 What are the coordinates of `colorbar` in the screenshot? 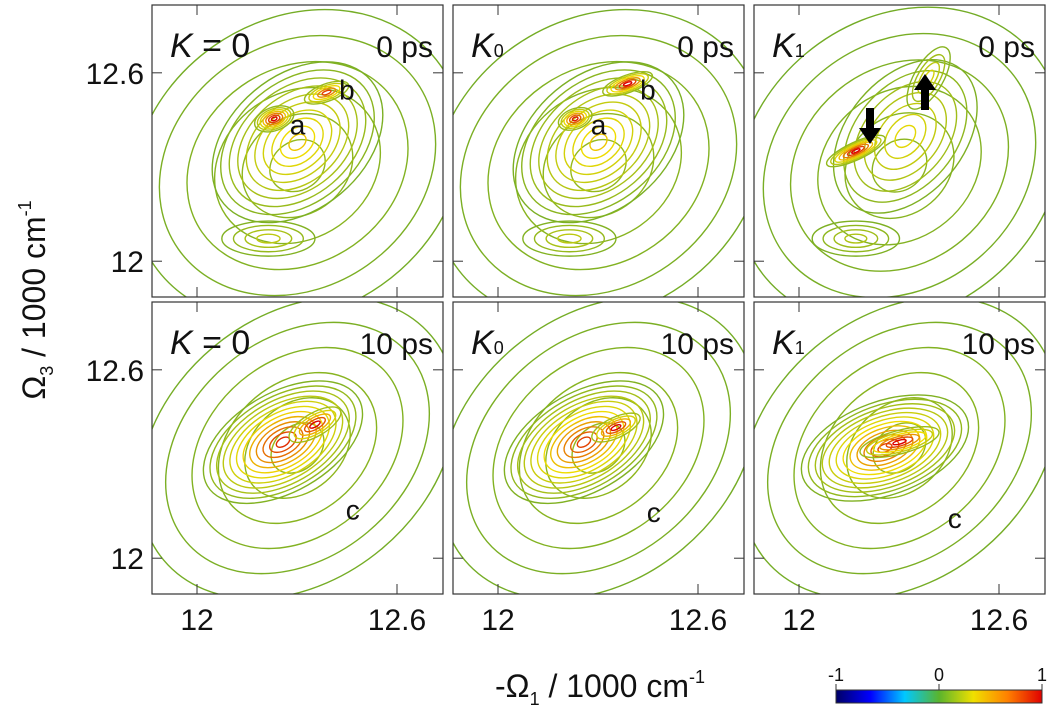 It's located at (939, 696).